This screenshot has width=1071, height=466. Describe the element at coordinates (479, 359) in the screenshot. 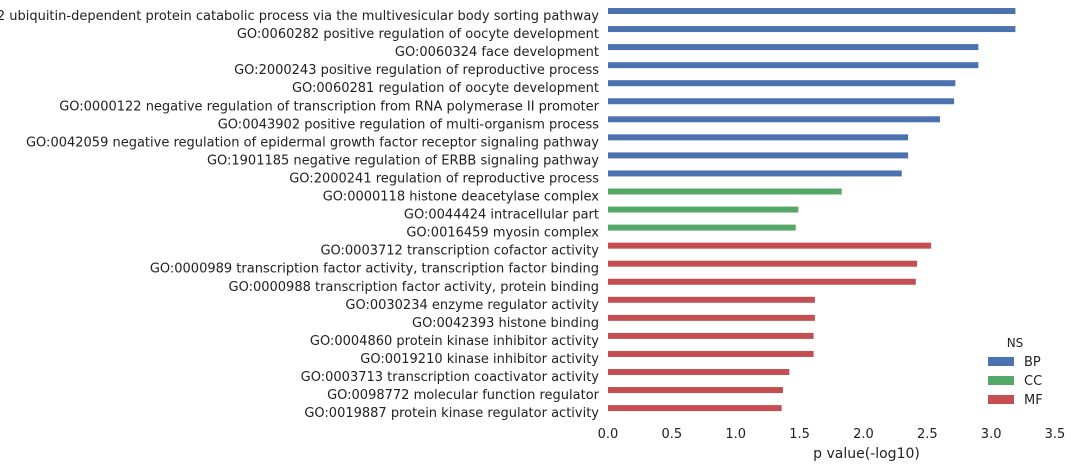

I see `category-label: GO:0019210 kinase inhibitor activity` at that location.